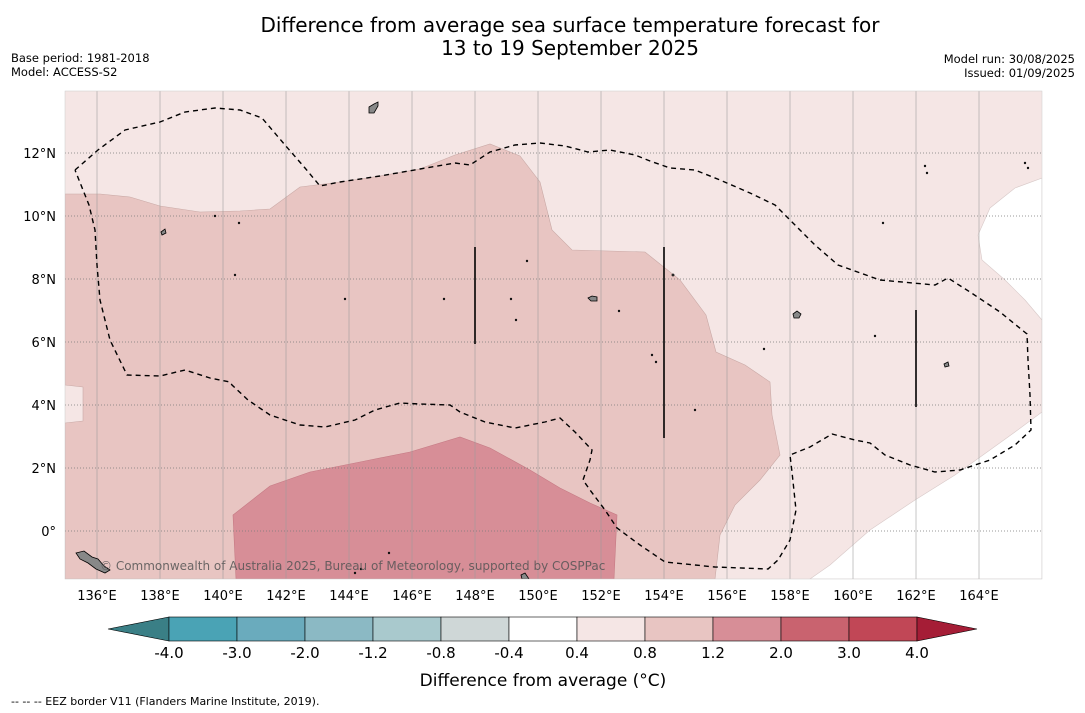  Describe the element at coordinates (236, 653) in the screenshot. I see `colorbar-label: -3.0` at that location.